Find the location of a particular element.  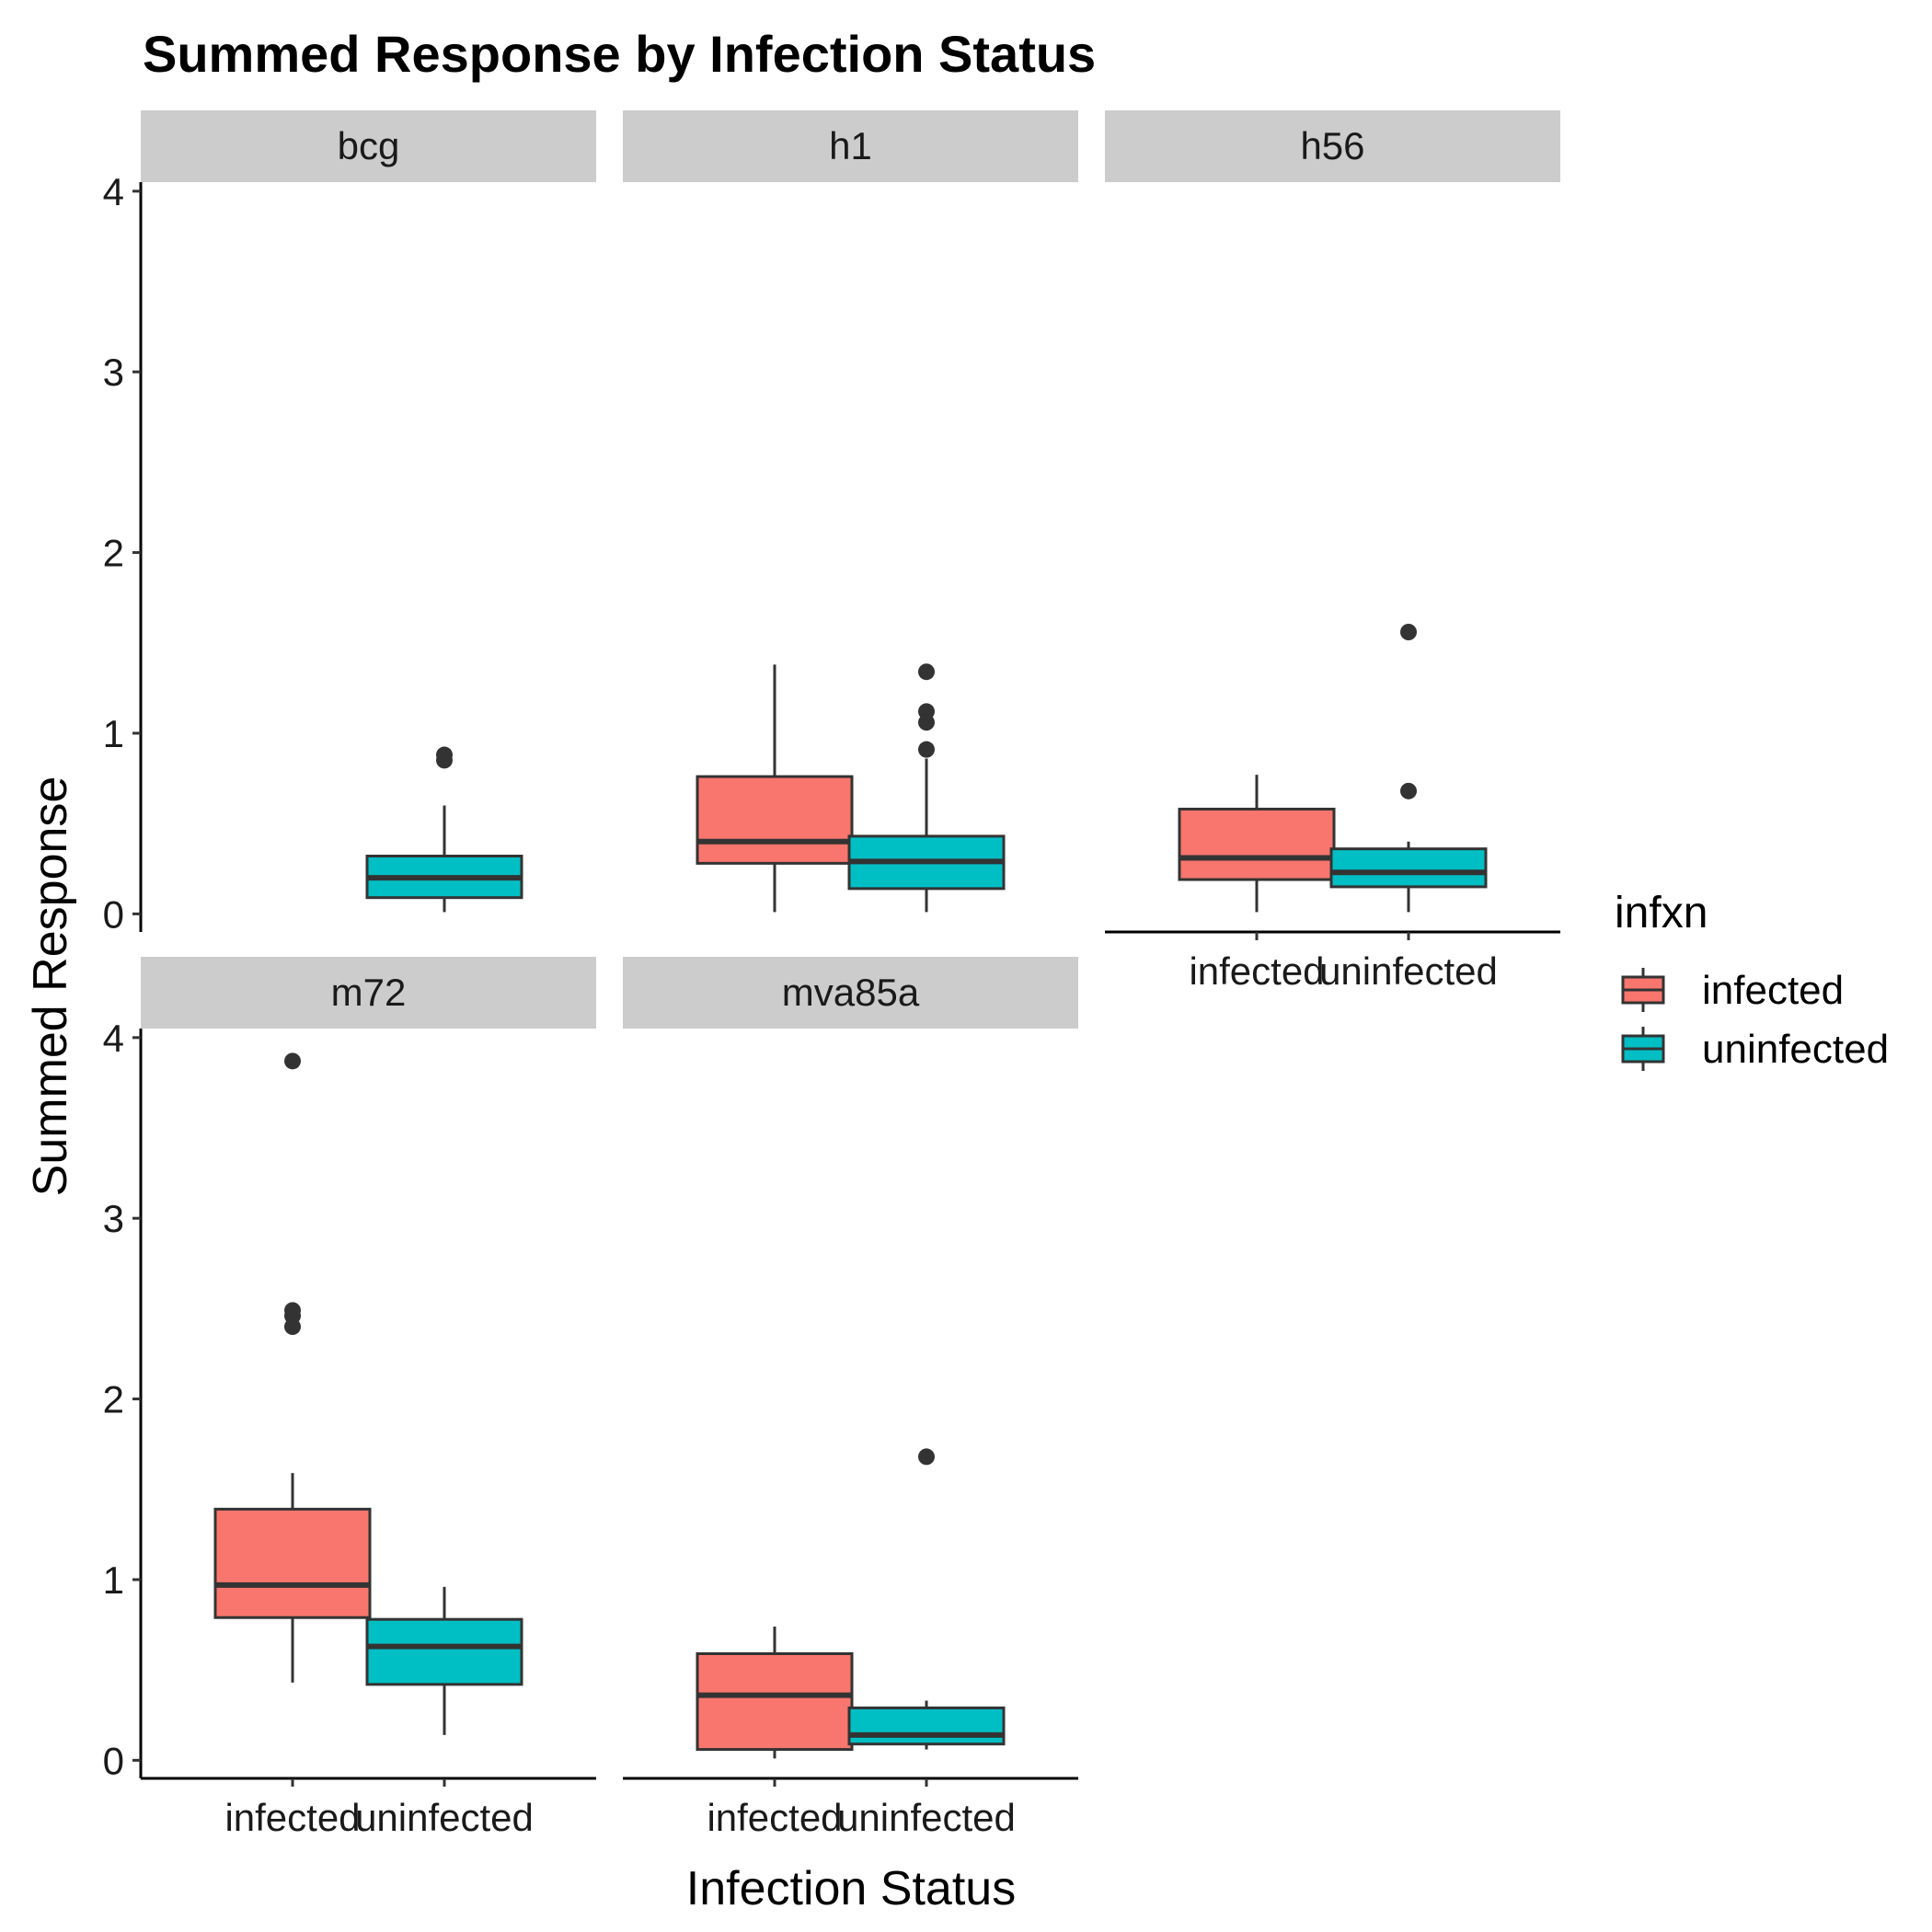

facet-strip-label-h56: h56 is located at coordinates (1332, 145).